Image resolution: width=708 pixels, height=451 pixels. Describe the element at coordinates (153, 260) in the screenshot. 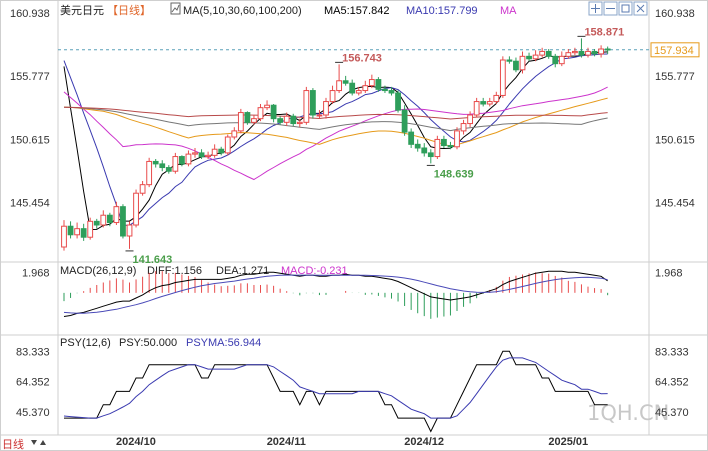

I see `low-annotation: 141.643` at that location.